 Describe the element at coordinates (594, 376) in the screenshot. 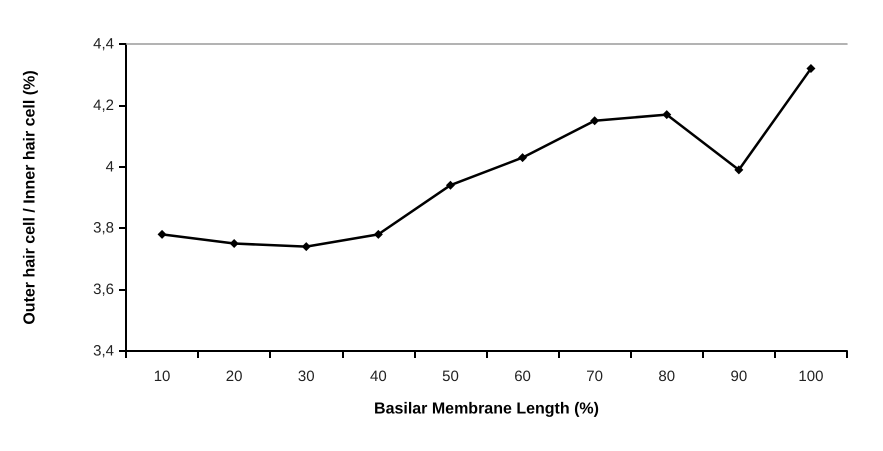

I see `x-tick-label: 70` at that location.